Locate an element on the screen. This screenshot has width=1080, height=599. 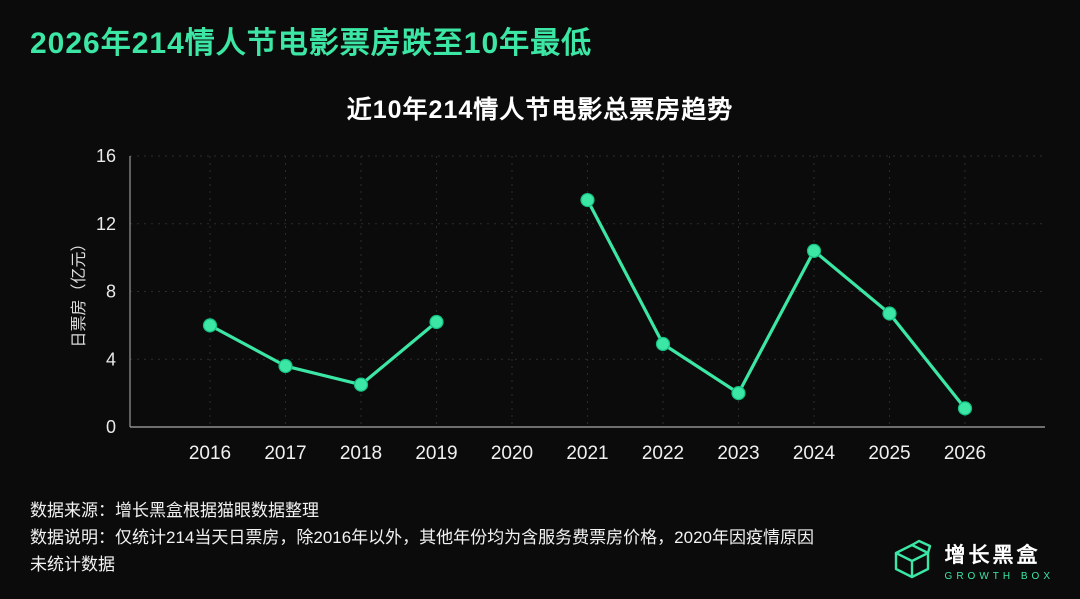
brand-logo: 增长黑盒 GROWTH BOX is located at coordinates (971, 560).